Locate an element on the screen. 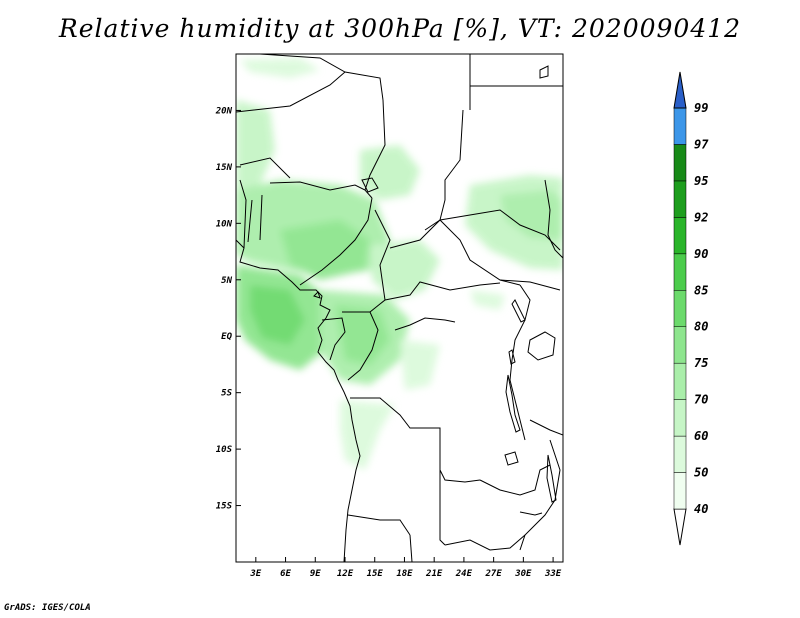 The height and width of the screenshot is (618, 800). lat-tick-label: 20N is located at coordinates (224, 111).